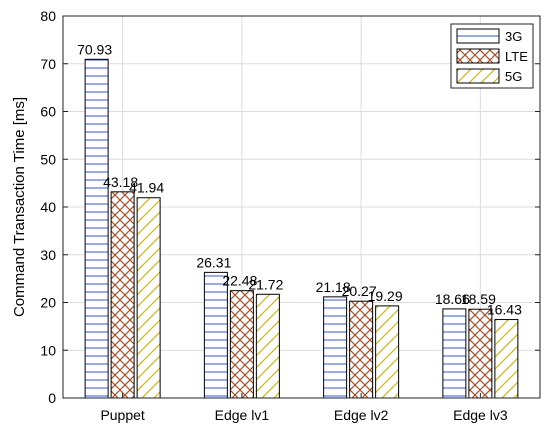  Describe the element at coordinates (478, 36) in the screenshot. I see `legend-swatch-3g` at that location.